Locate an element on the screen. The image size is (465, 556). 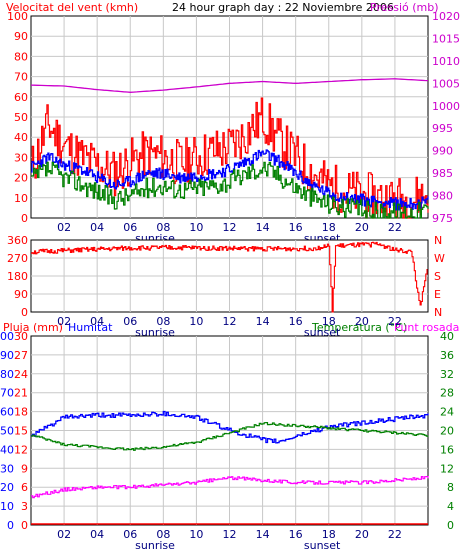
wind-tick-label: 70 is located at coordinates (21, 77).